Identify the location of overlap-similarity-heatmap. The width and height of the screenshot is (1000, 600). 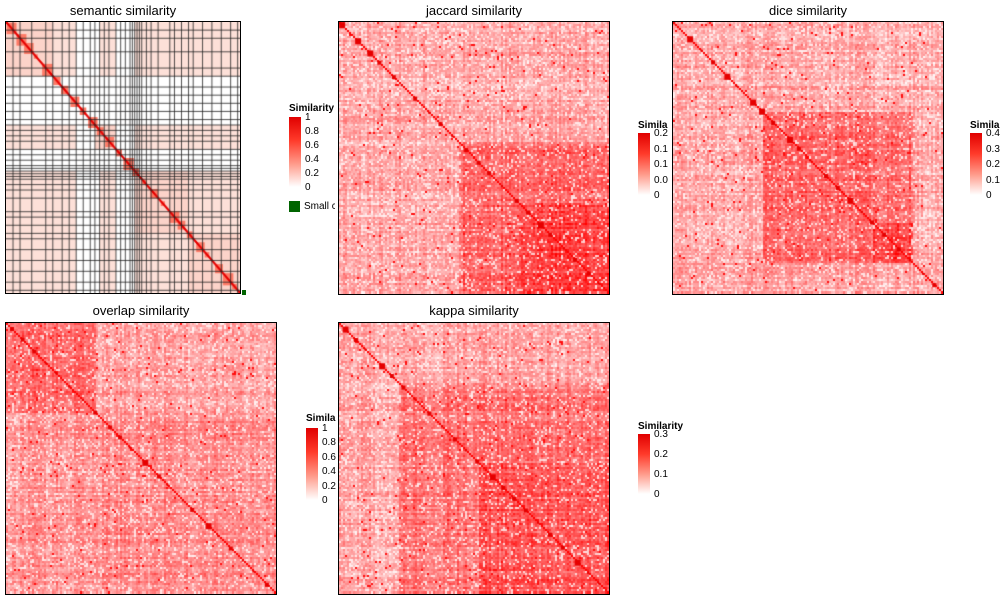
(141, 458).